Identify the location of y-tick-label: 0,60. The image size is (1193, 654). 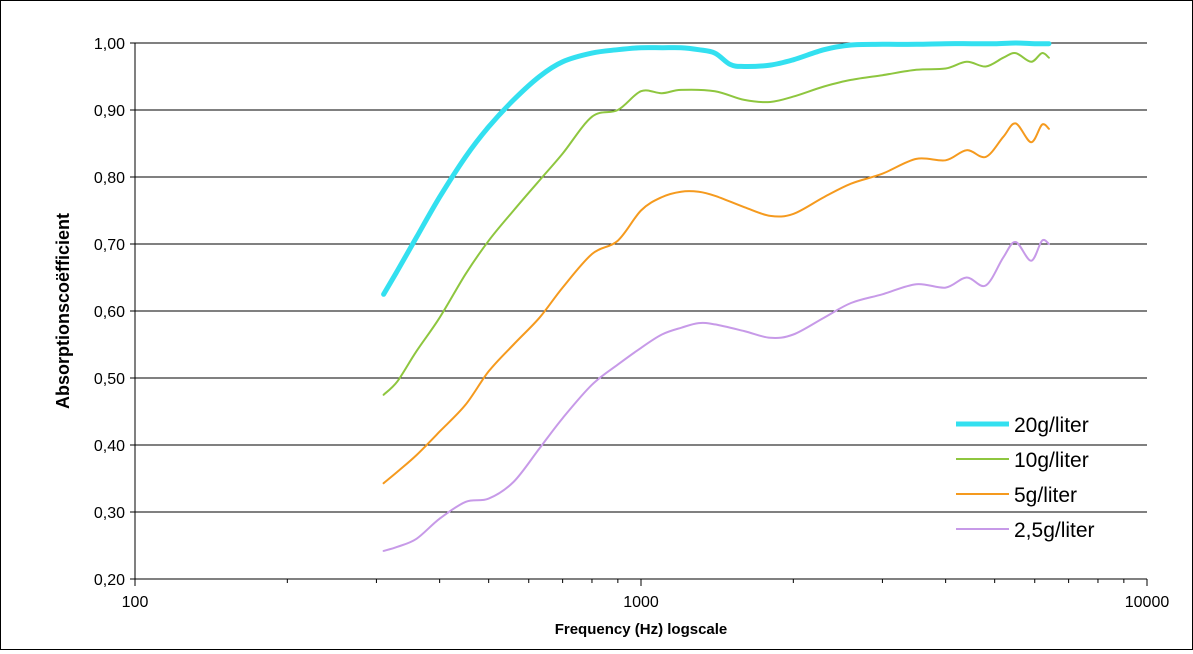
(109, 312).